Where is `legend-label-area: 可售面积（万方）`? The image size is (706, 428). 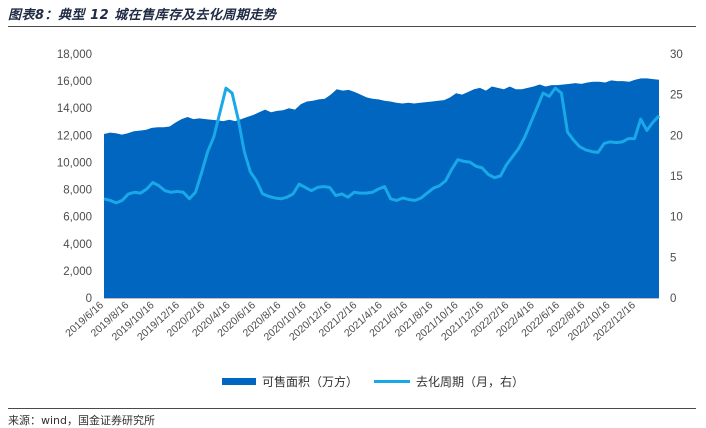 legend-label-area: 可售面积（万方） is located at coordinates (310, 381).